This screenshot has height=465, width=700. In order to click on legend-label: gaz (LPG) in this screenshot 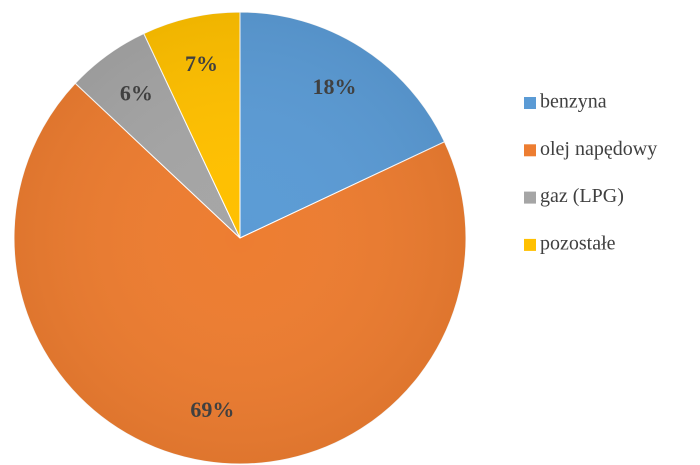, I will do `click(582, 196)`.